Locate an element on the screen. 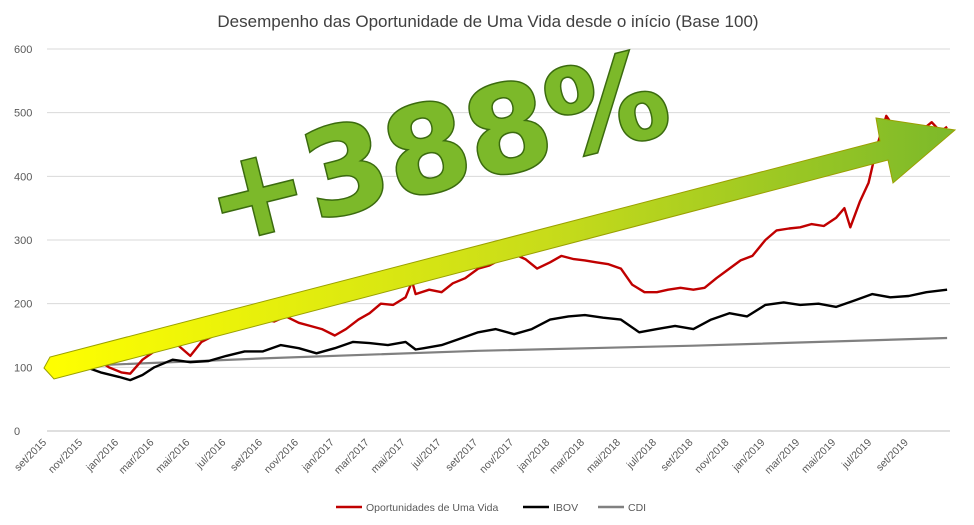  x-tick-label: mai/2019 is located at coordinates (818, 456).